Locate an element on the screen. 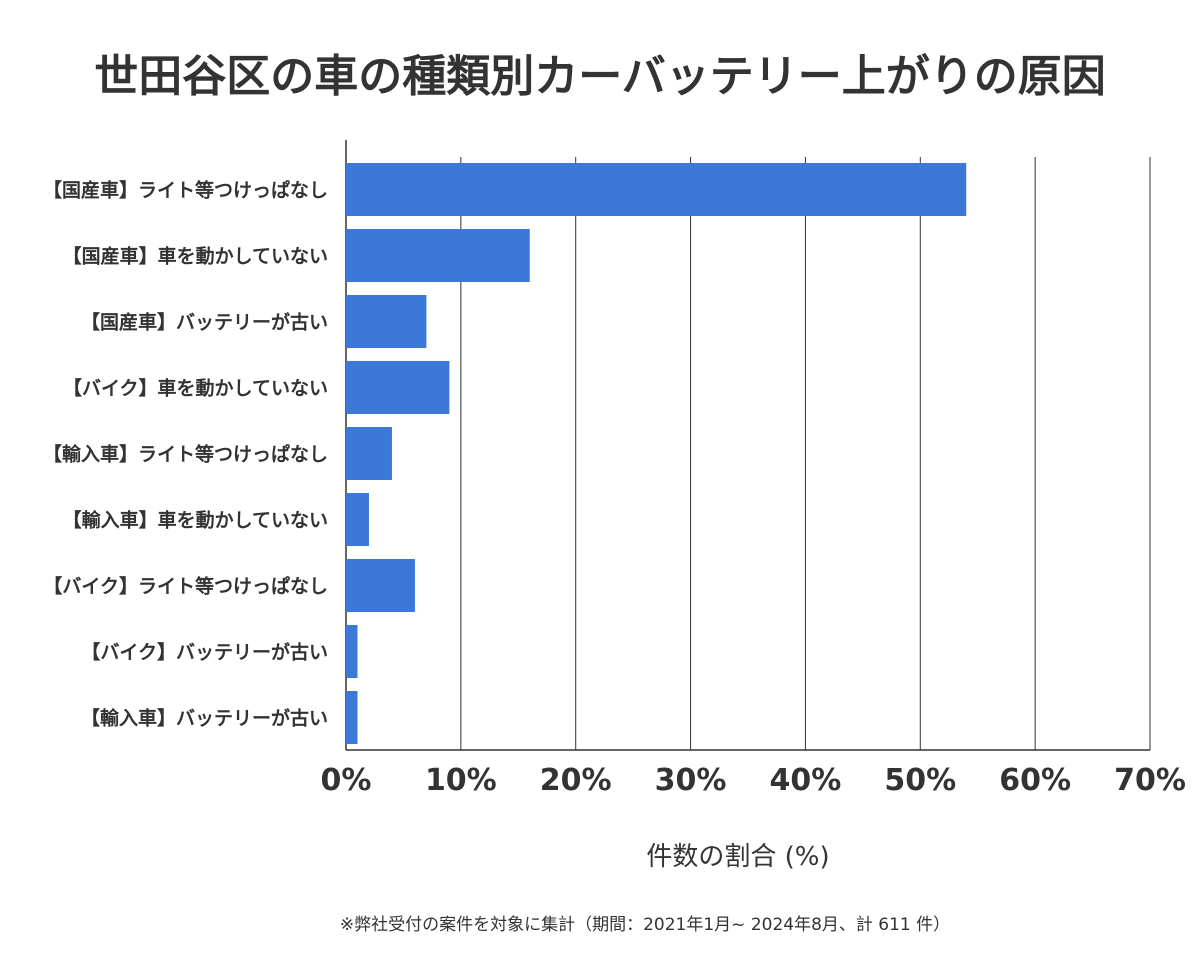 This screenshot has width=1200, height=972. category-label: 【国産車】ライト等つけっぱなし is located at coordinates (185, 190).